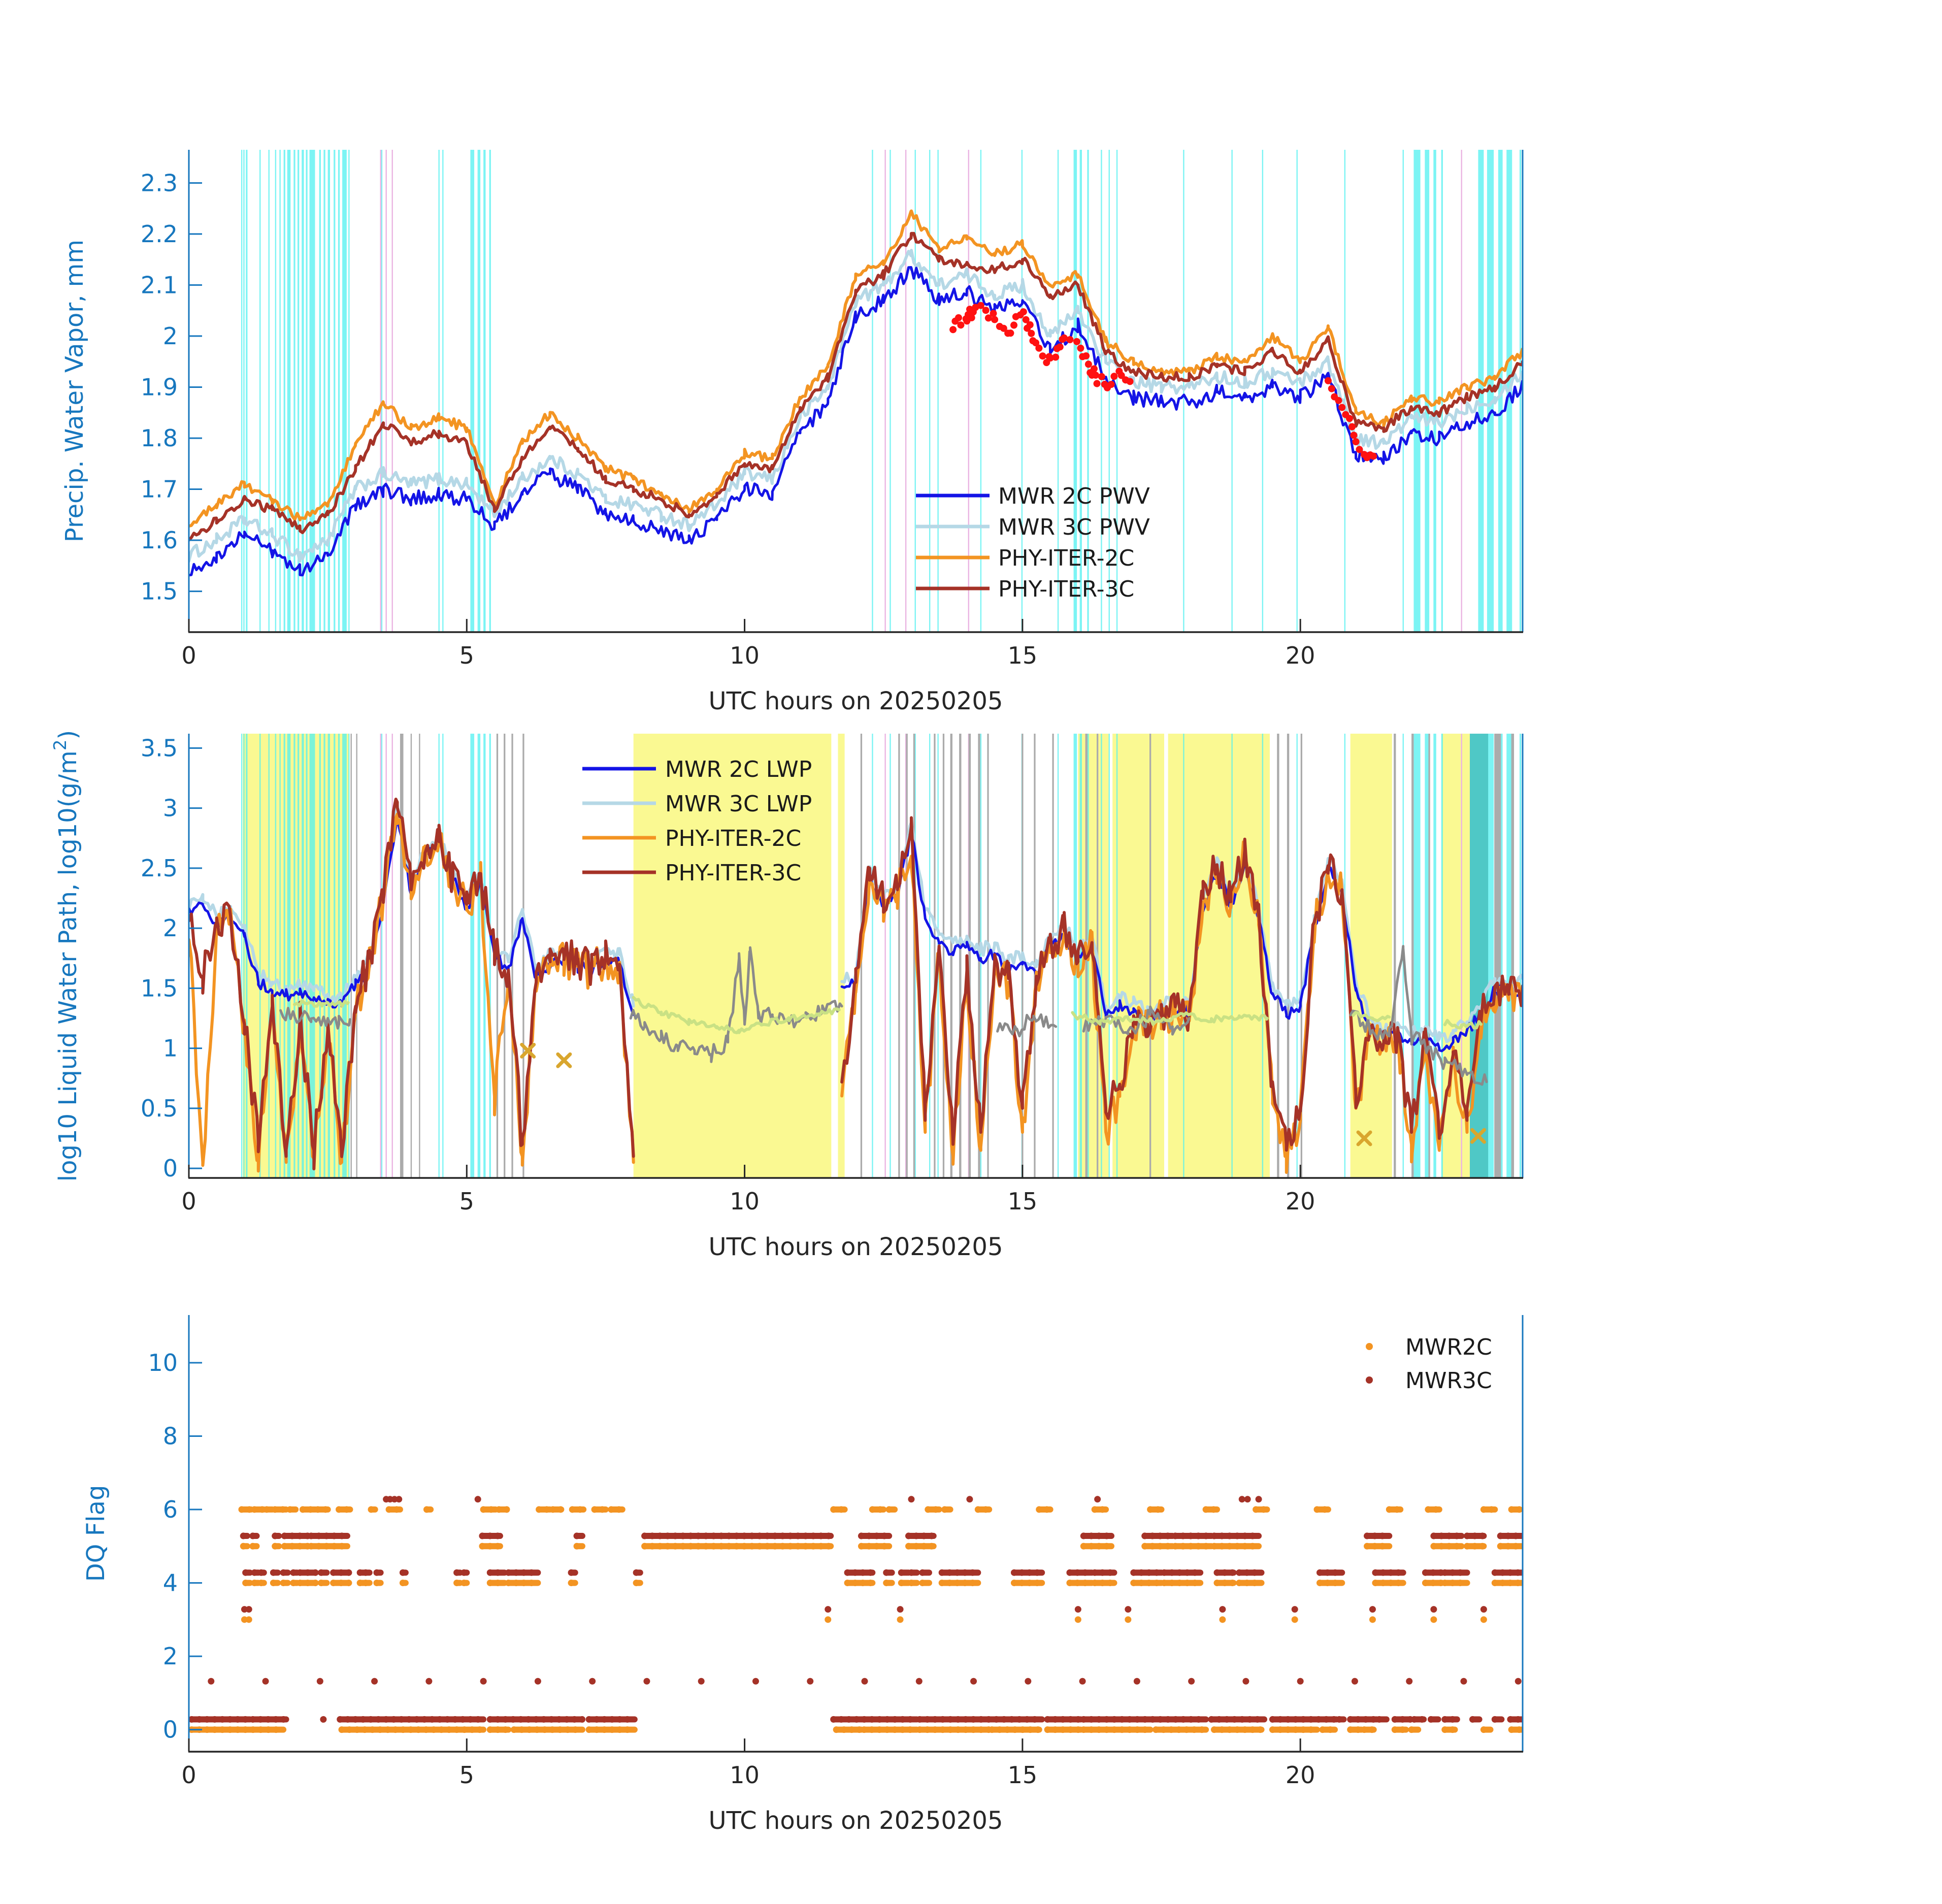 This screenshot has width=1942, height=1904. Describe the element at coordinates (1300, 1775) in the screenshot. I see `x-tick-label: 20` at that location.